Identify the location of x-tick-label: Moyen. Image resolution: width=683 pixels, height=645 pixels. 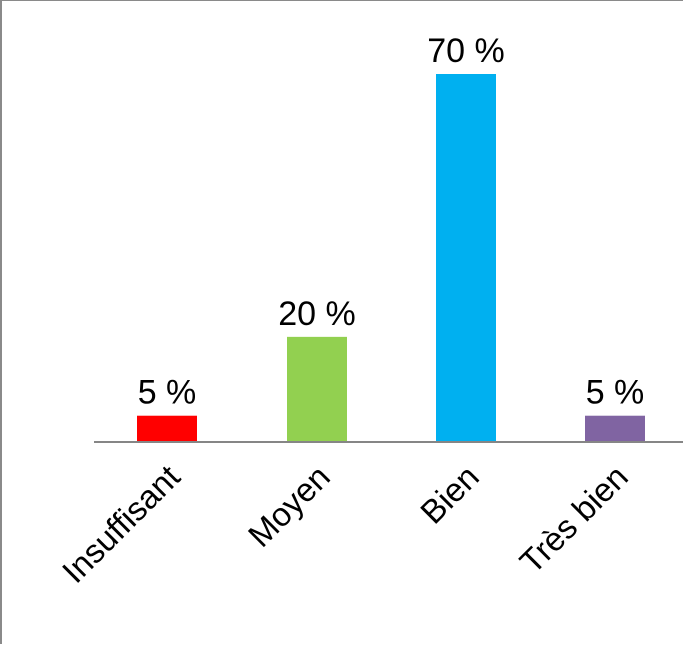
(289, 506).